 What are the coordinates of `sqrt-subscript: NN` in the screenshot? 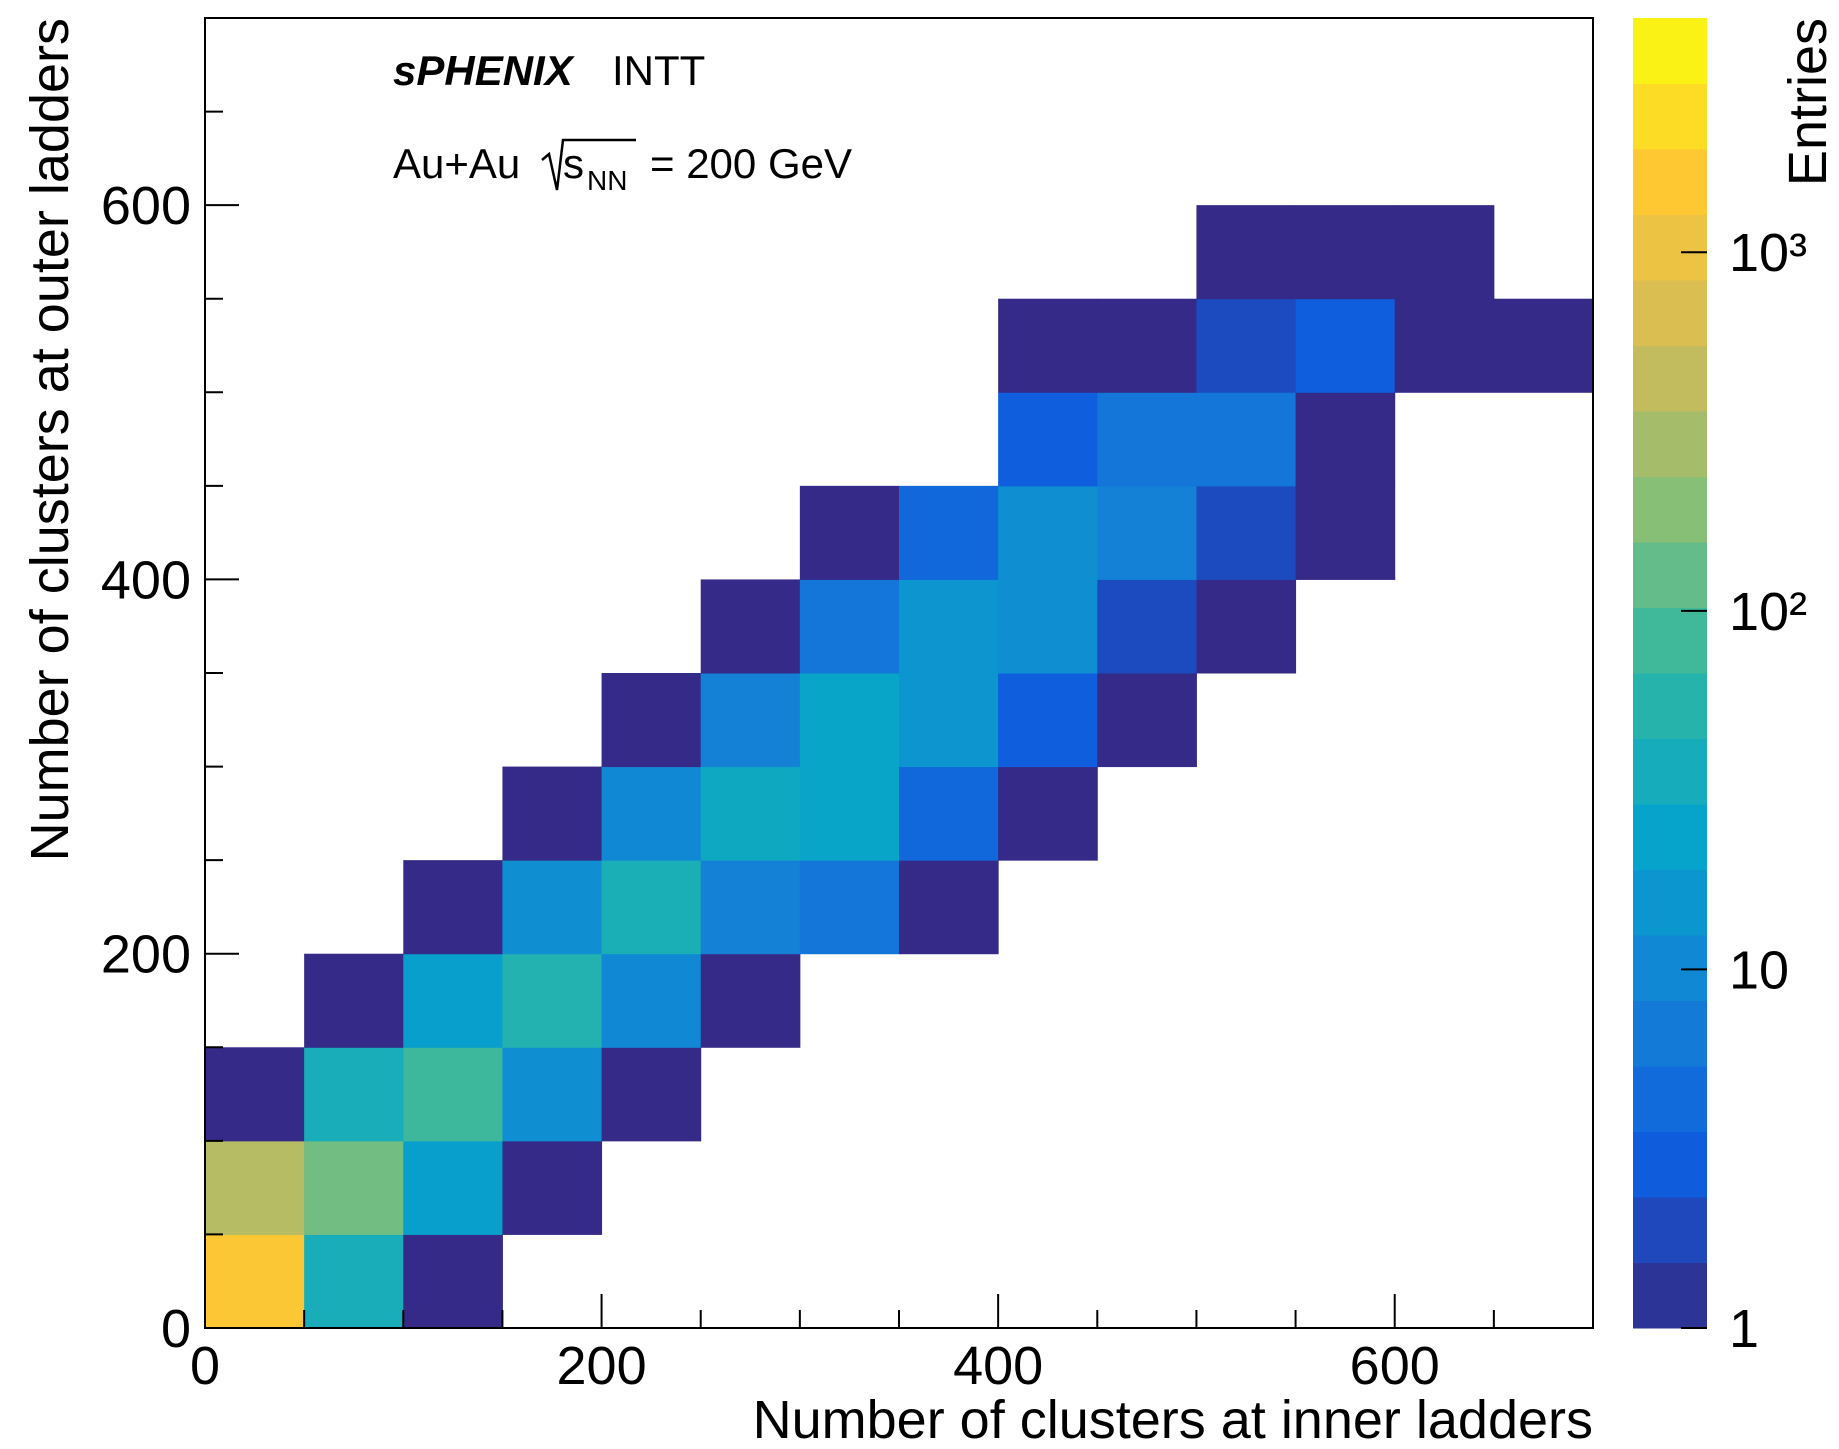 It's located at (607, 180).